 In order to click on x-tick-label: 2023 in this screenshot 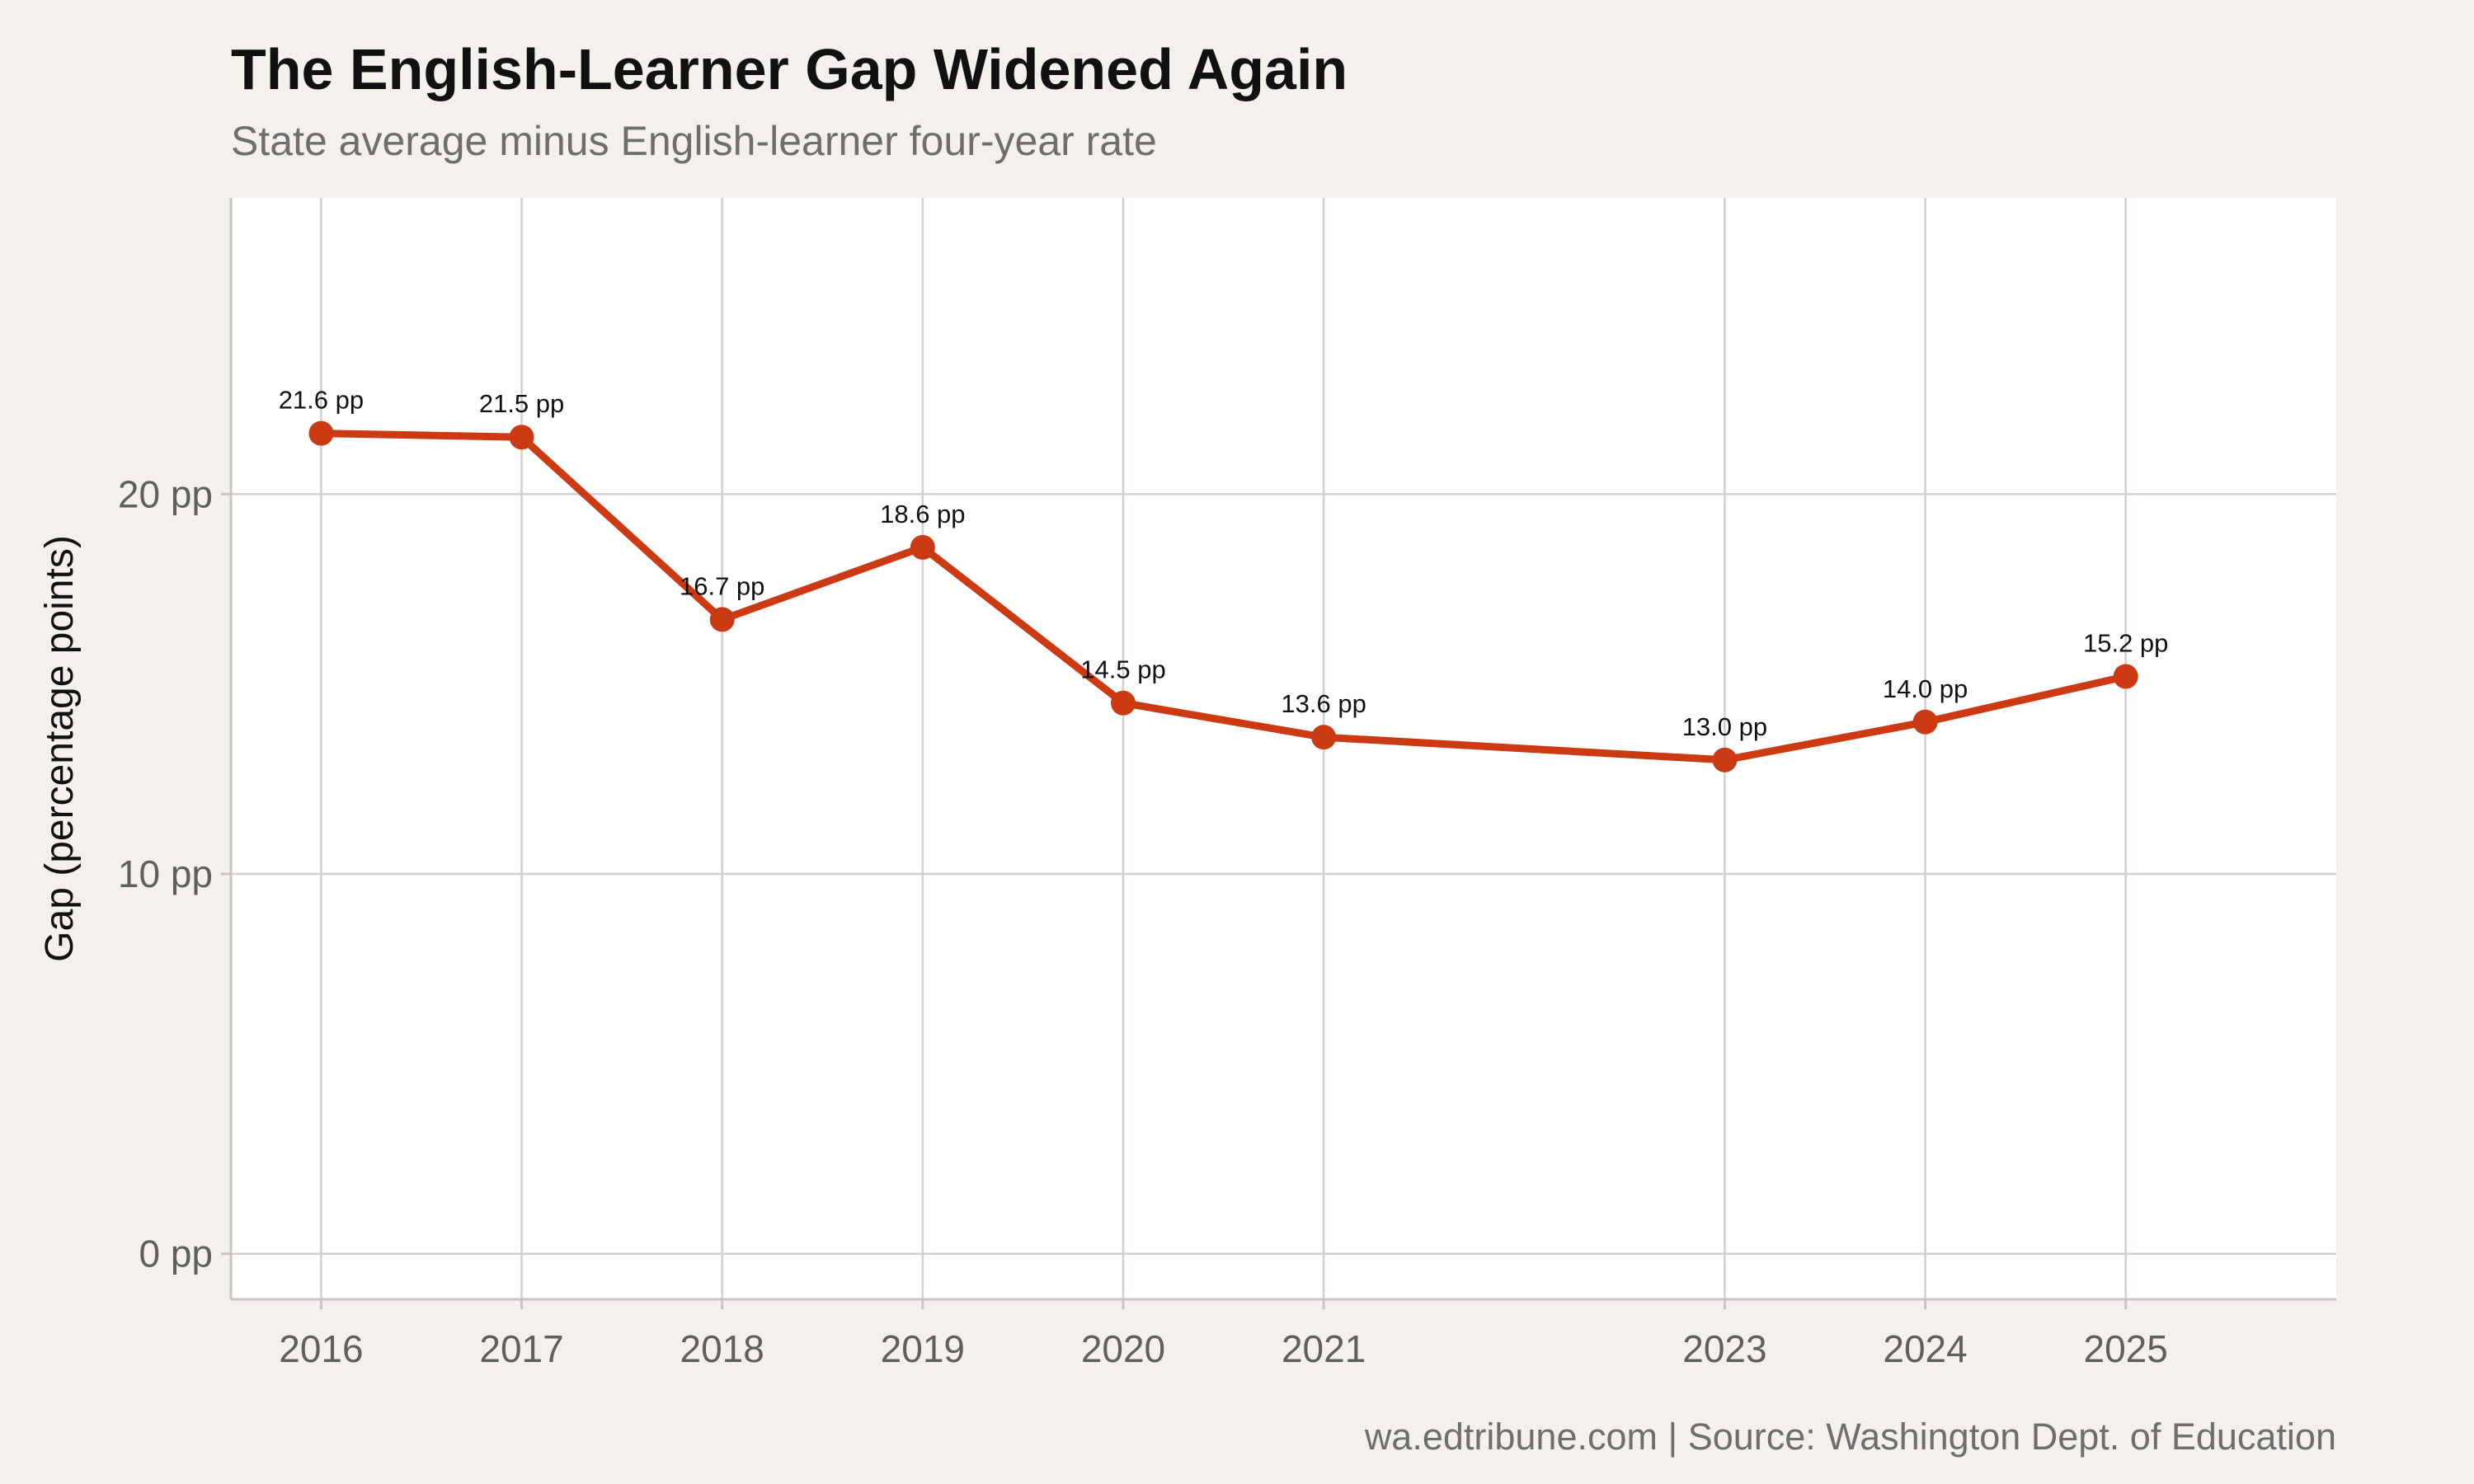, I will do `click(1724, 1348)`.